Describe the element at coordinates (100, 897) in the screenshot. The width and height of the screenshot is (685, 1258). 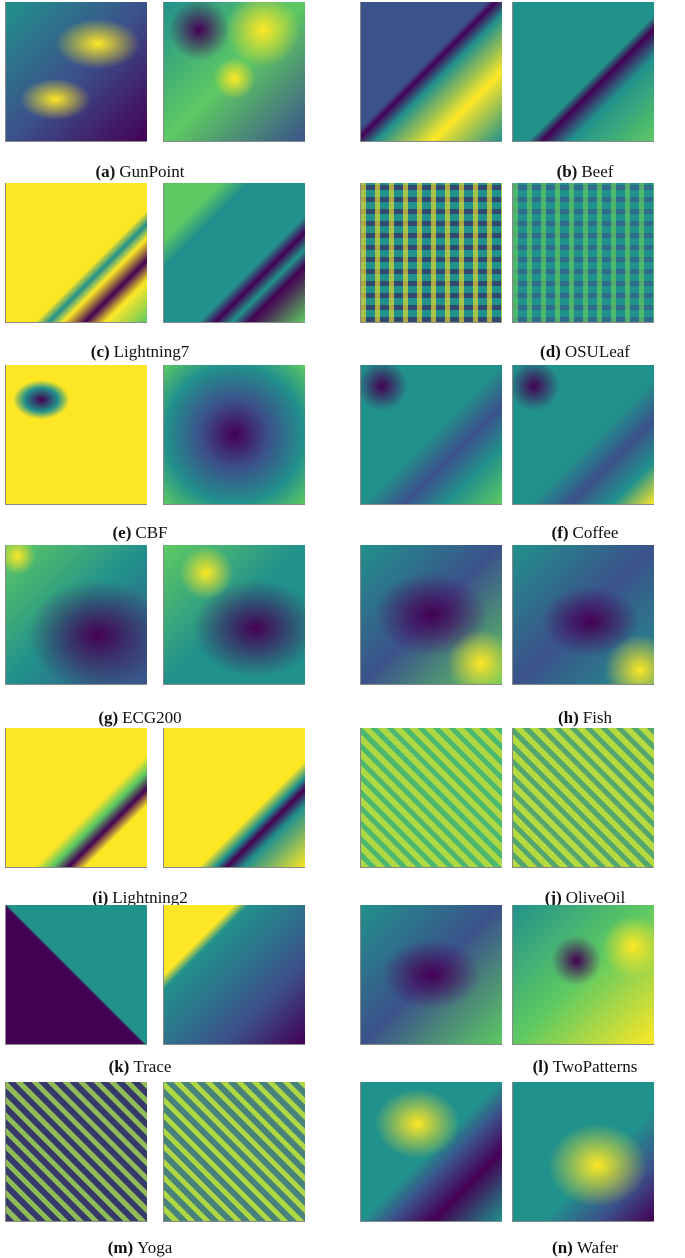
I see `panel-label: (i)` at that location.